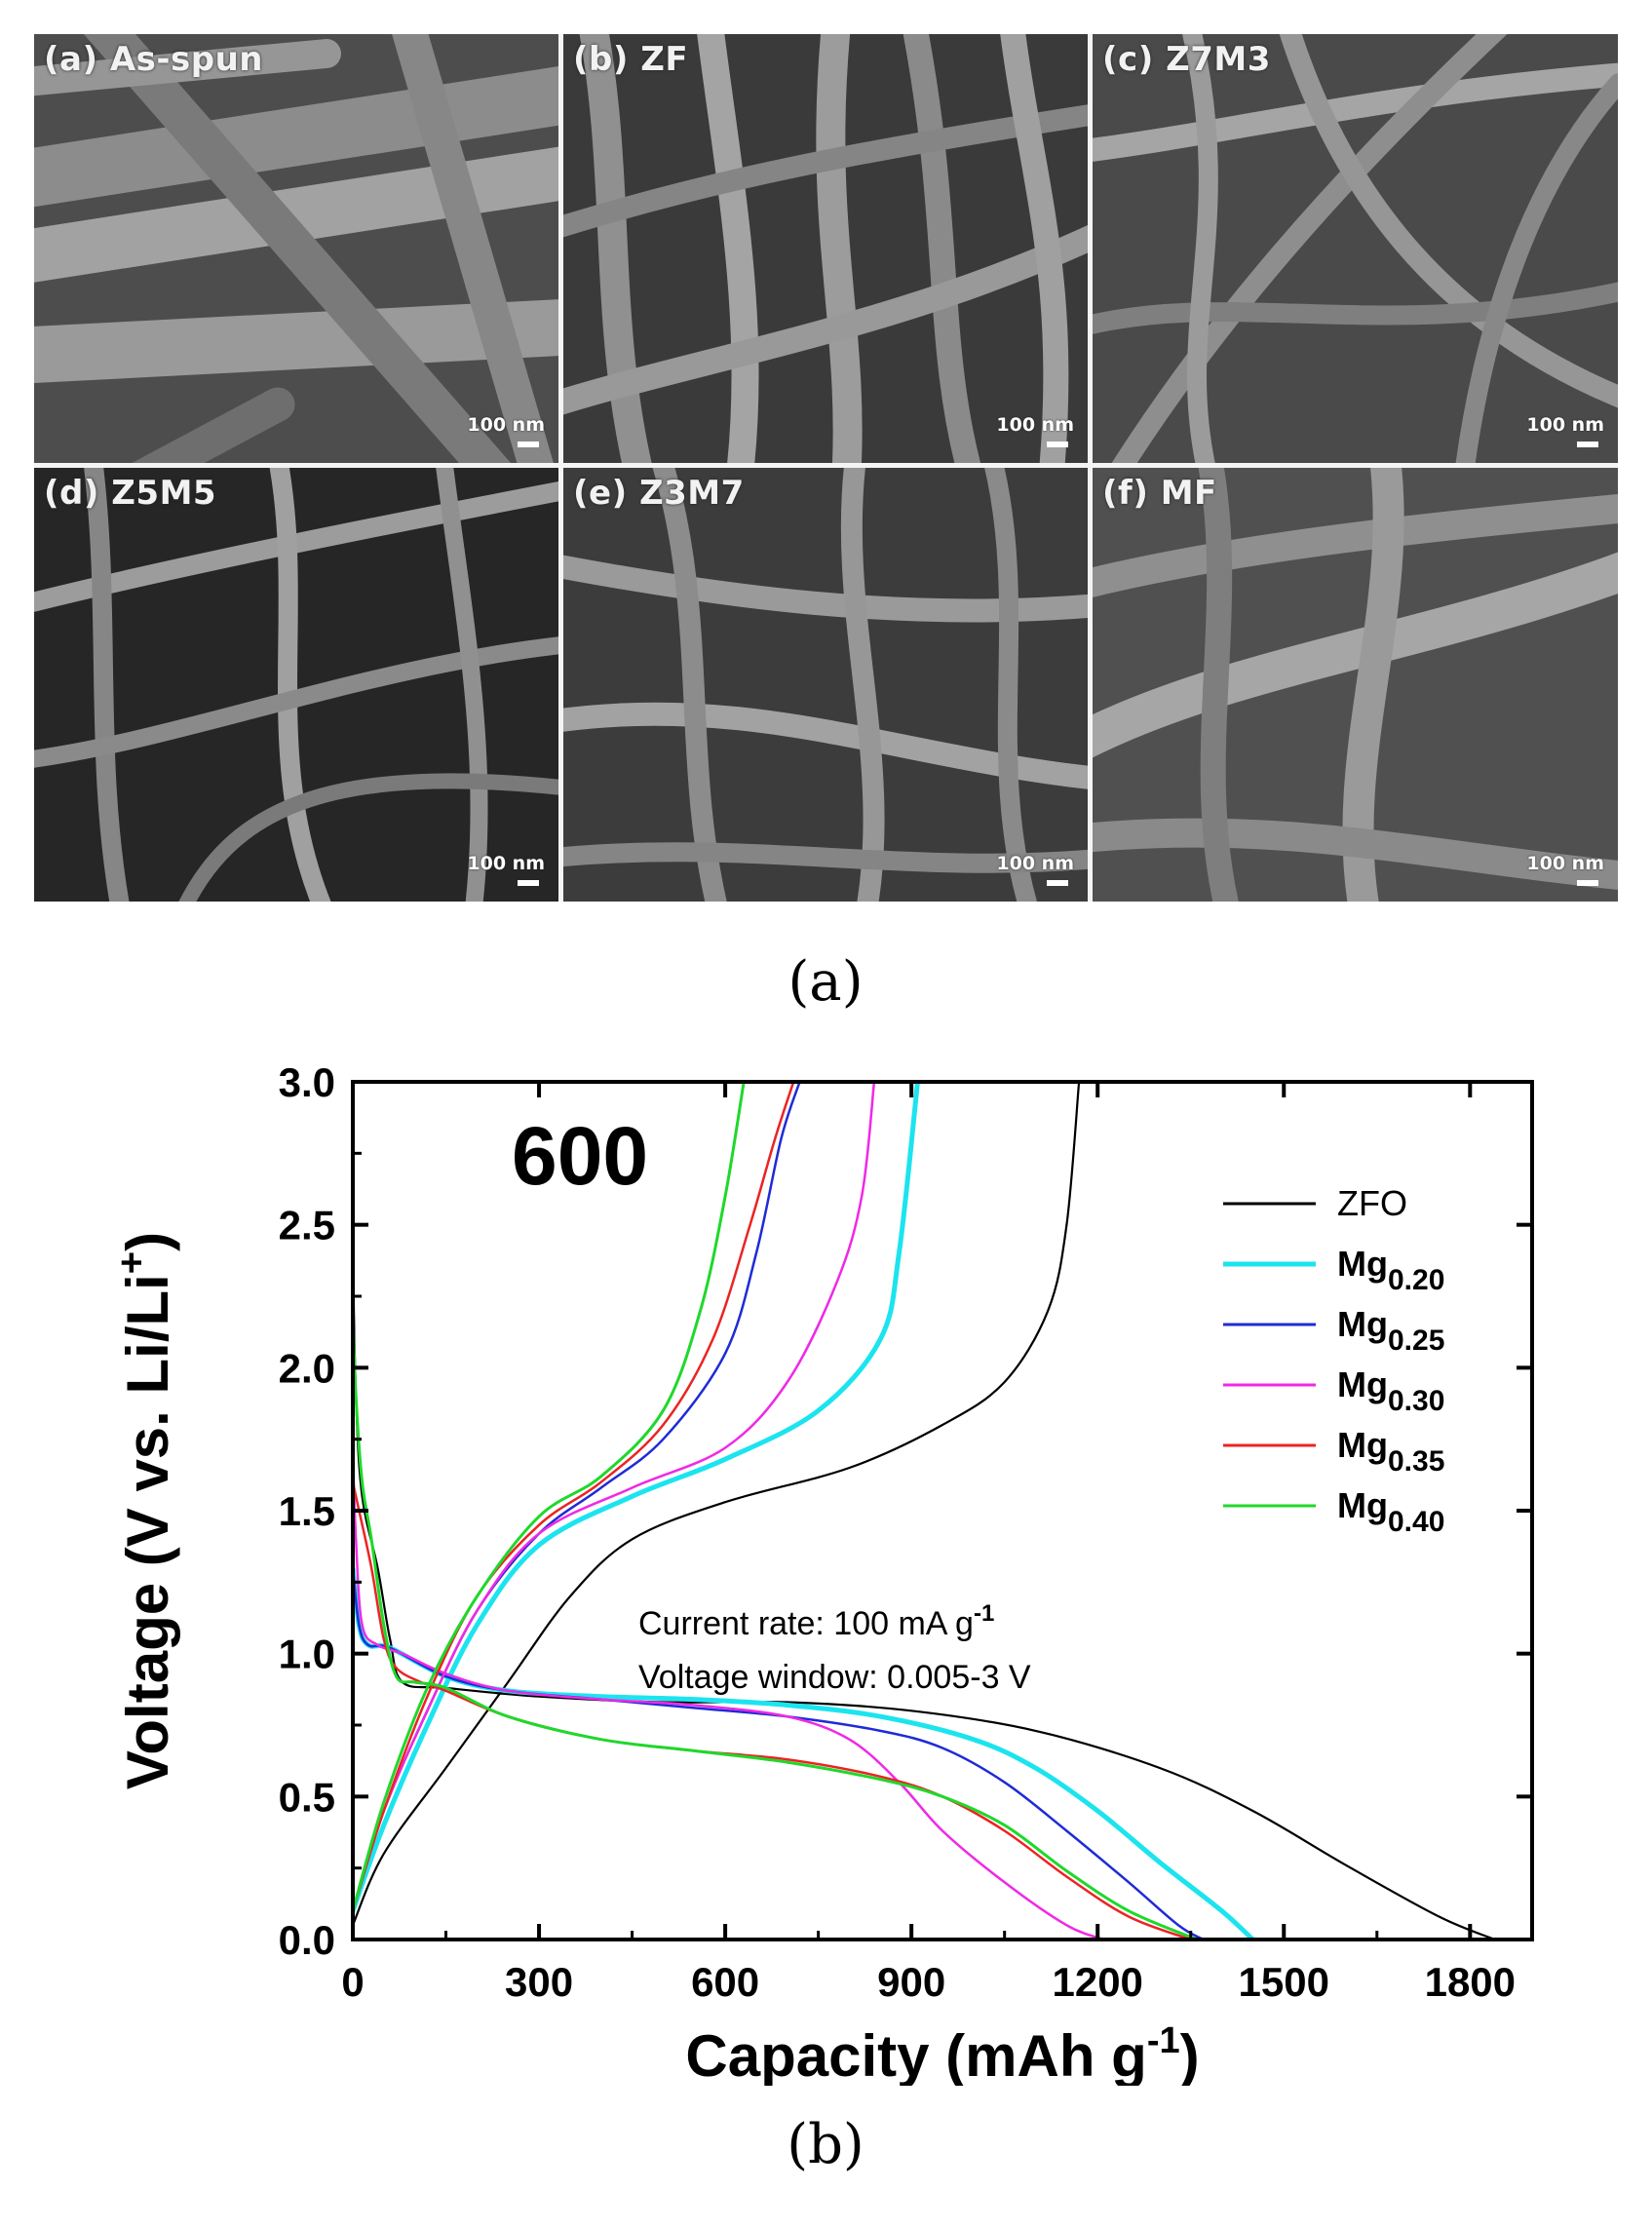  I want to click on x-tick-label: 0, so click(352, 1982).